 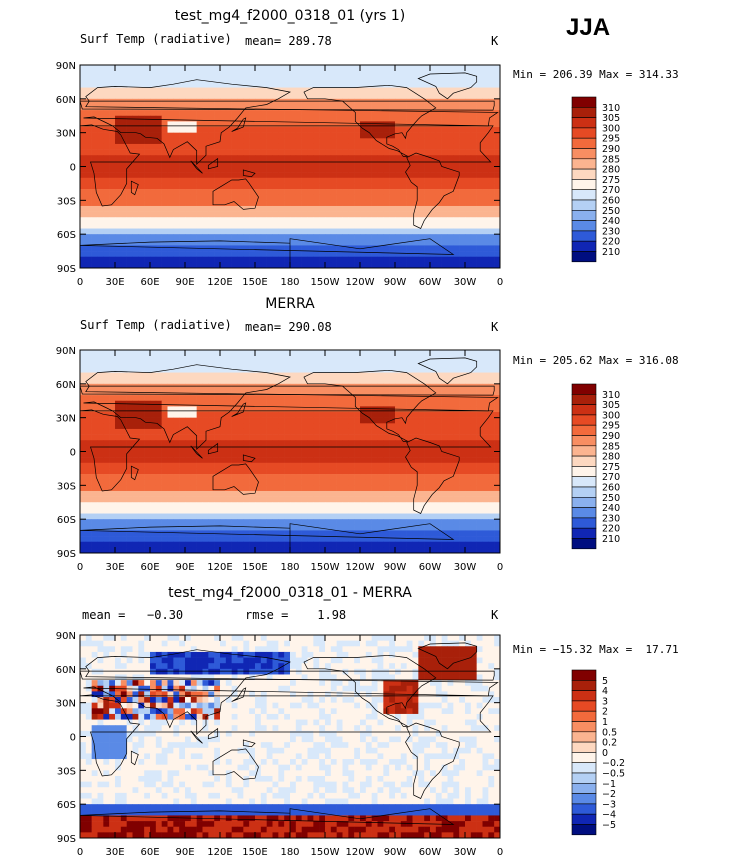 What do you see at coordinates (611, 242) in the screenshot?
I see `colorbar-label: 220` at bounding box center [611, 242].